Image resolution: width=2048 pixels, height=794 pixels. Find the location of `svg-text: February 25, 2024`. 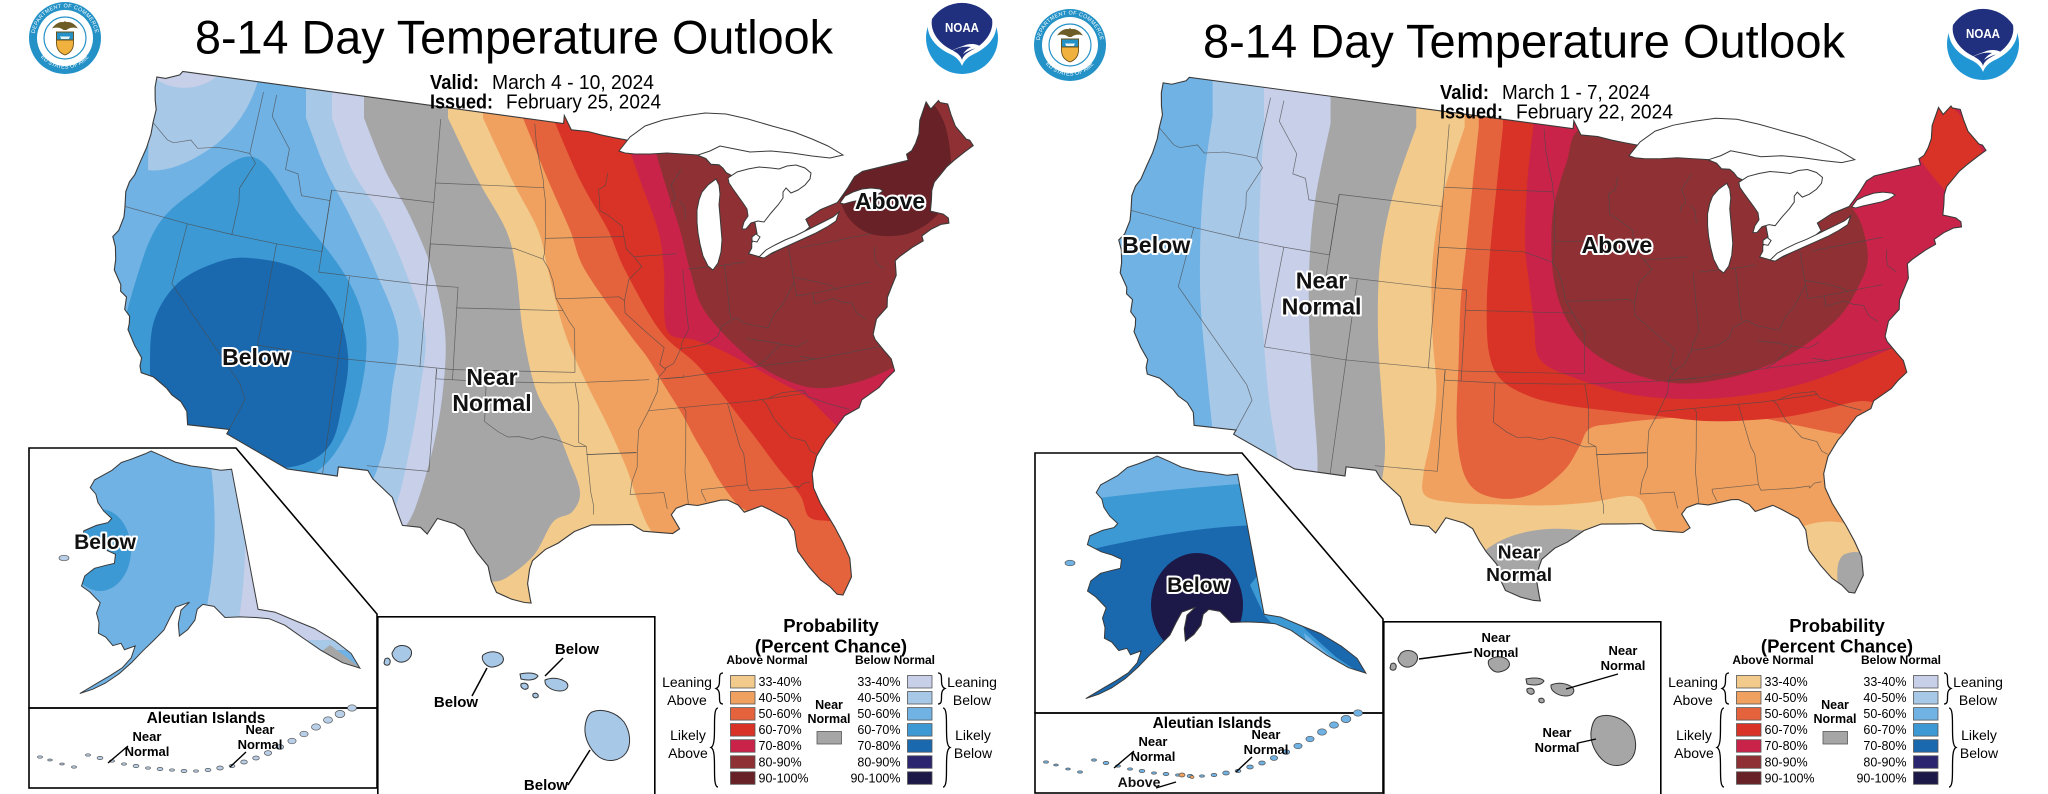

svg-text: February 25, 2024 is located at coordinates (583, 103).